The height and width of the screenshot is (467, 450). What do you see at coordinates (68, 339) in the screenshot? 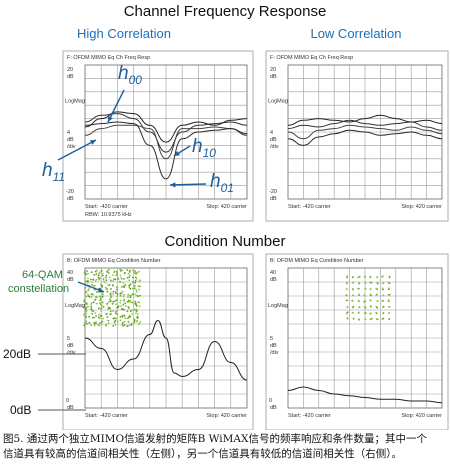
I see `y-tick-mid-value: 5` at bounding box center [68, 339].